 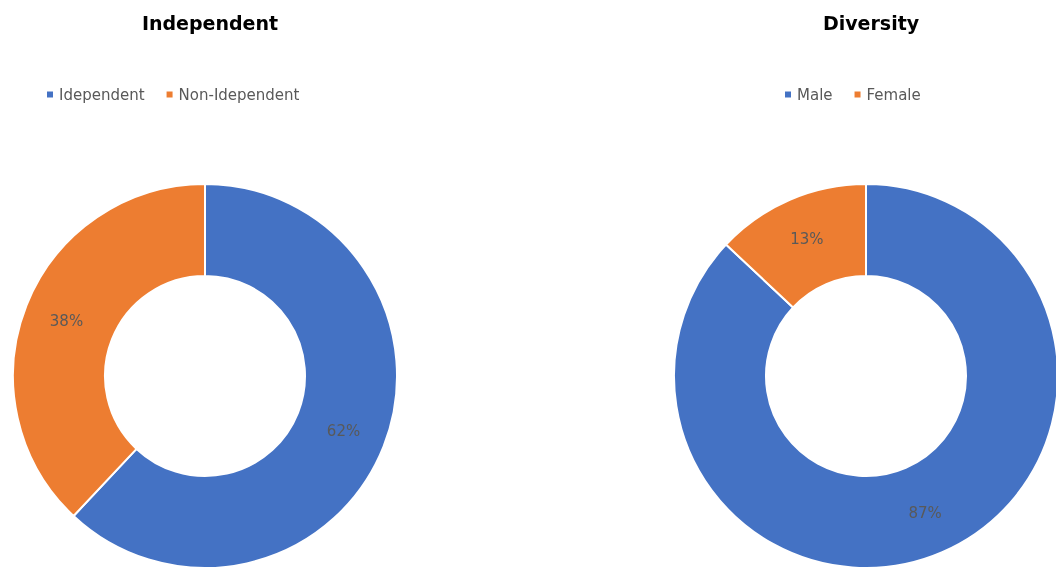 What do you see at coordinates (102, 94) in the screenshot?
I see `legend-label: Idependent` at bounding box center [102, 94].